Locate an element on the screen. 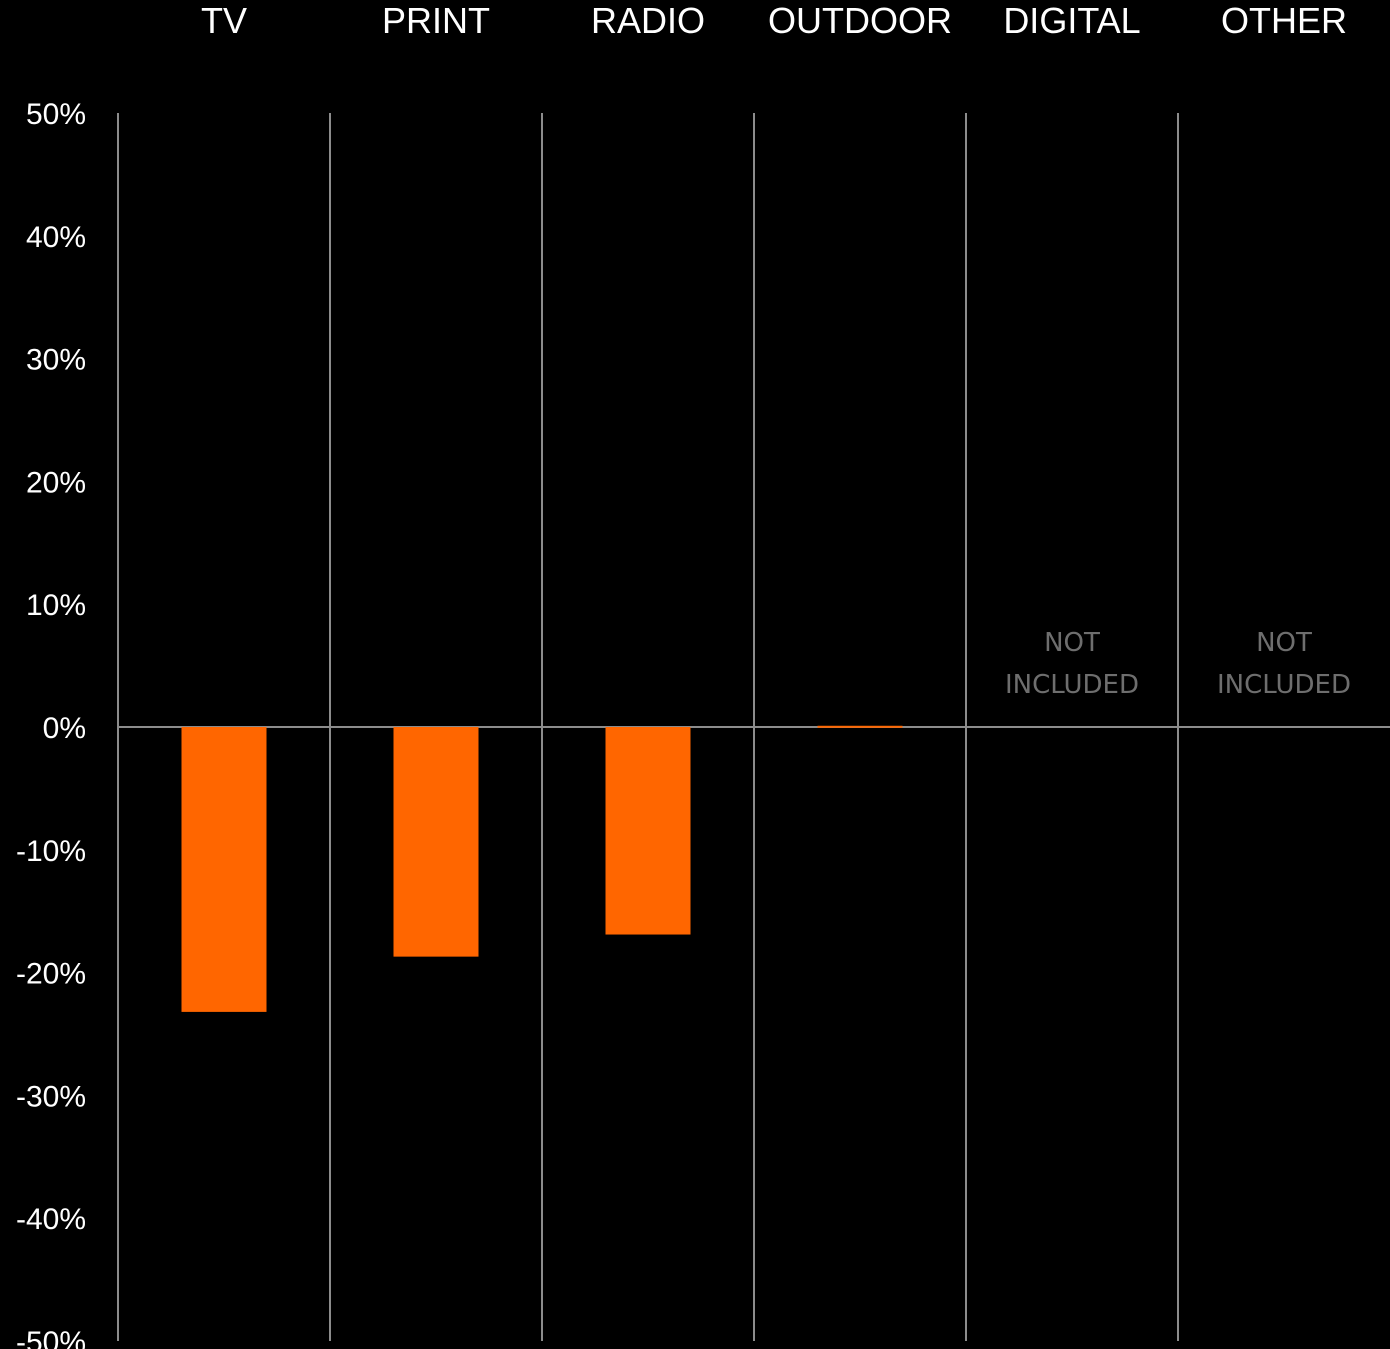 This screenshot has height=1349, width=1390. y-tick-label: -30% is located at coordinates (51, 1096).